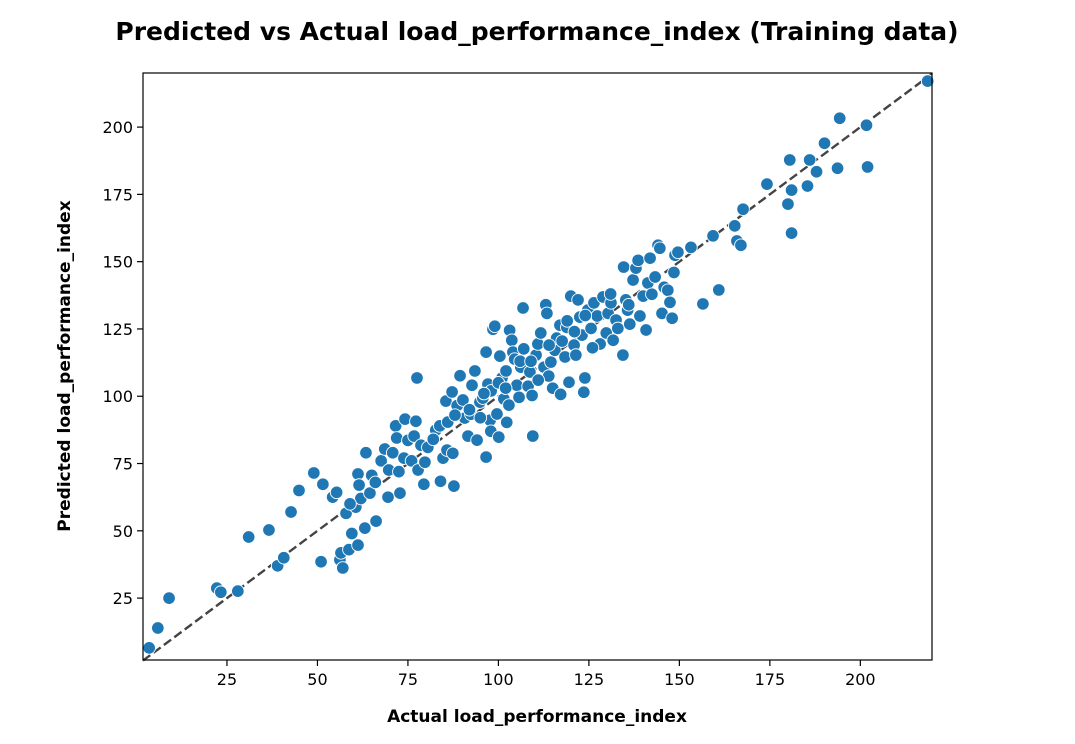  I want to click on x-tick-label: 200, so click(860, 679).